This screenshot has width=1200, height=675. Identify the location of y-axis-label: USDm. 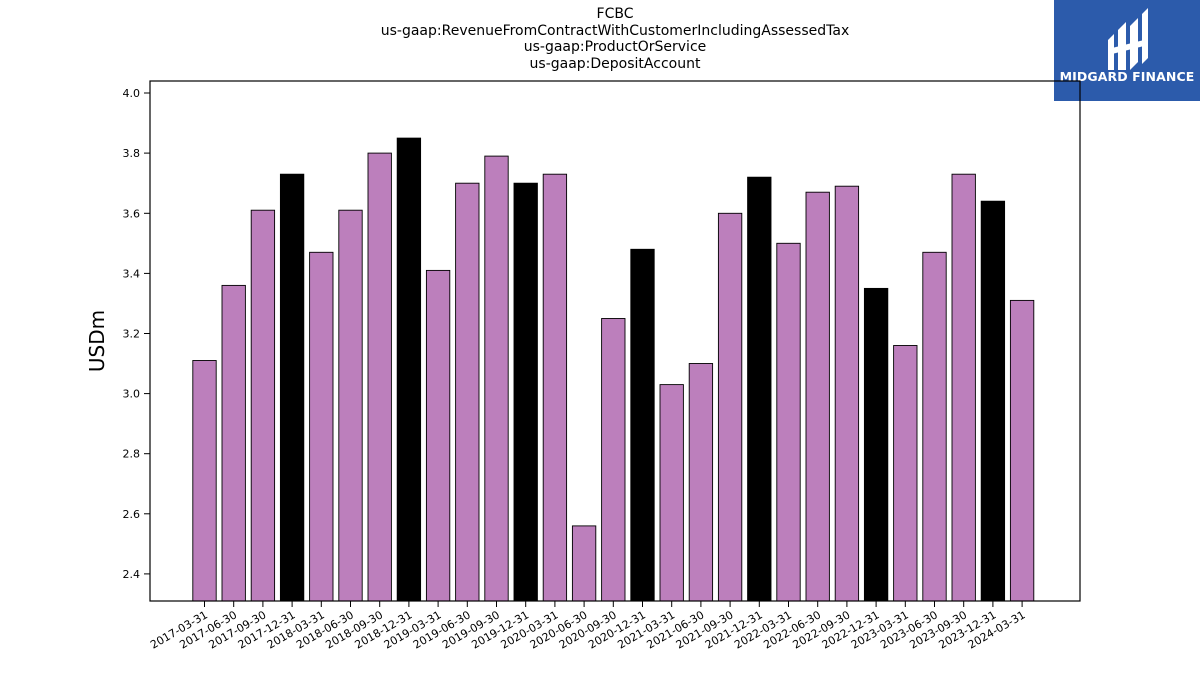
(97, 341).